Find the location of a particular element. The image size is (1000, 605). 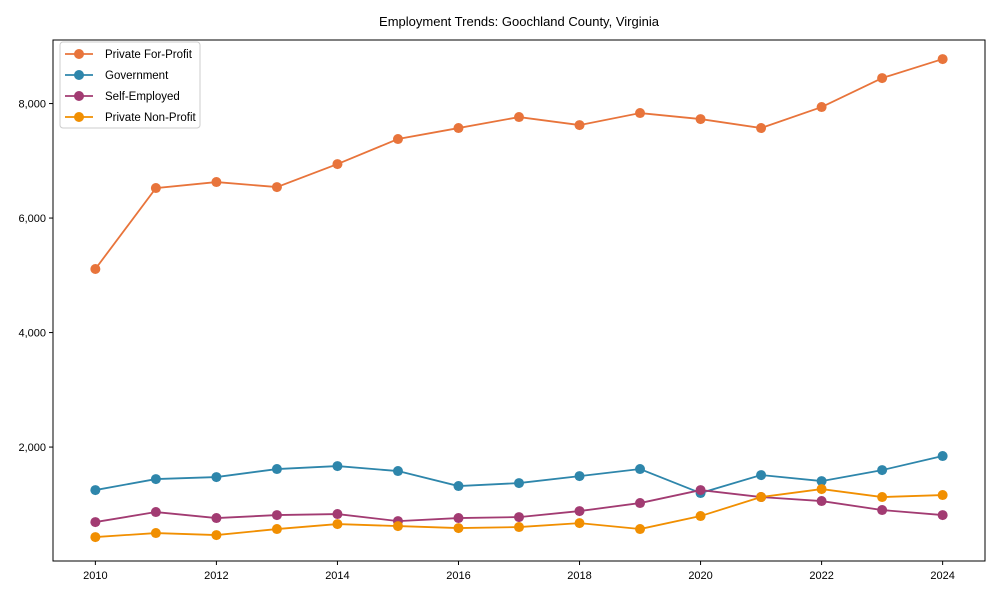

legend-item: Private For-Profit is located at coordinates (129, 55).